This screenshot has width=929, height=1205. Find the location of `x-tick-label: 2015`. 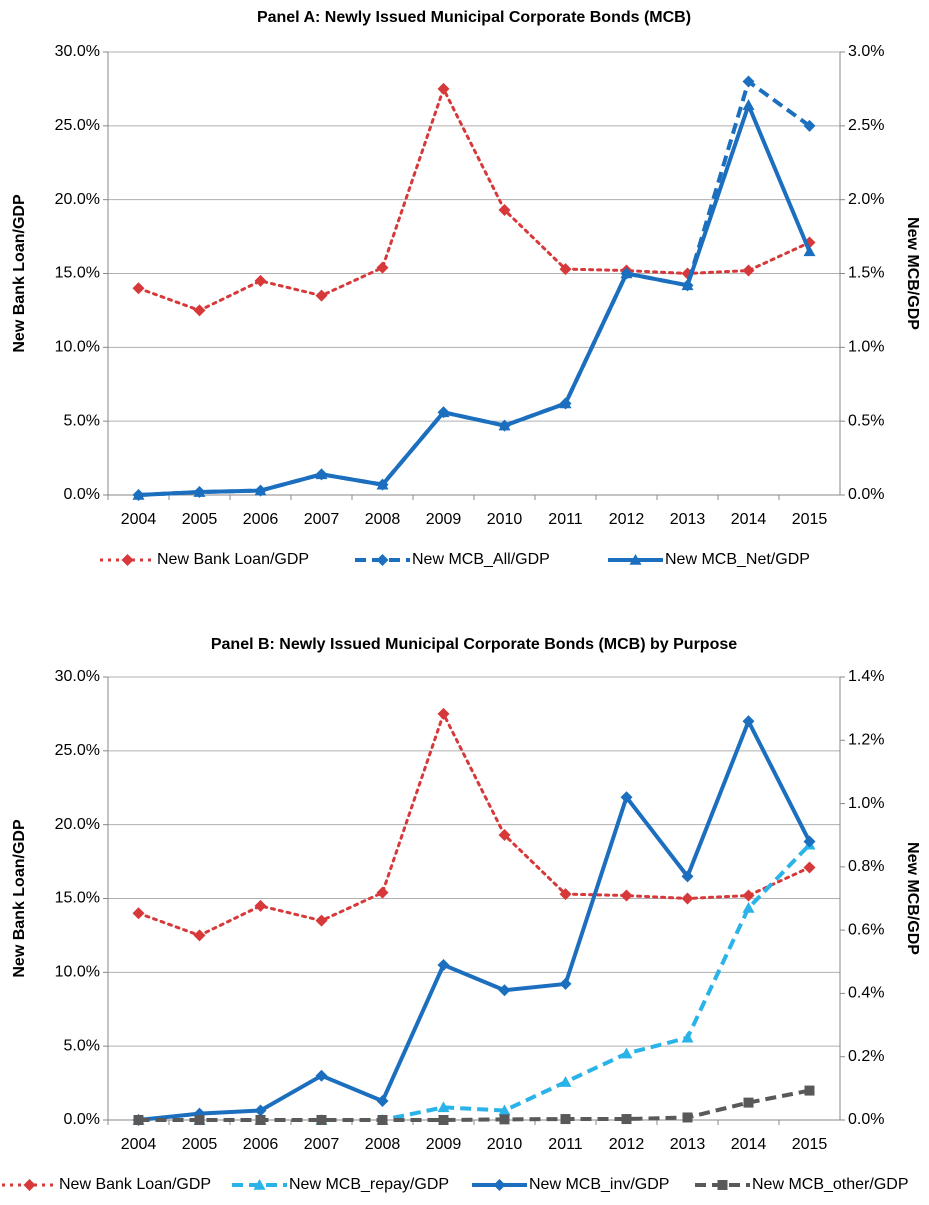

x-tick-label: 2015 is located at coordinates (810, 519).